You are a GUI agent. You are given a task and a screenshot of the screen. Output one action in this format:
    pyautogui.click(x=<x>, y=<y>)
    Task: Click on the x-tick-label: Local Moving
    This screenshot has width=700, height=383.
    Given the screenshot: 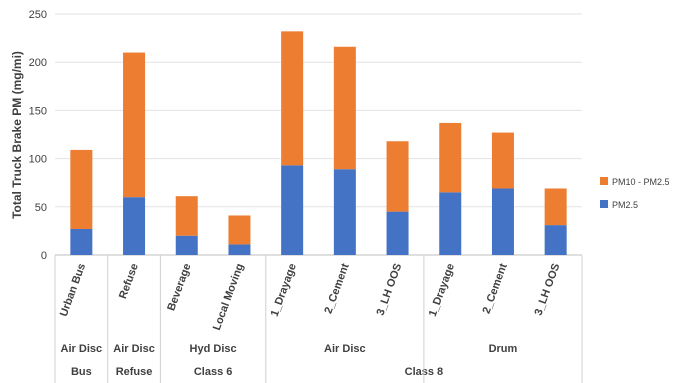 What is the action you would take?
    pyautogui.click(x=228, y=297)
    